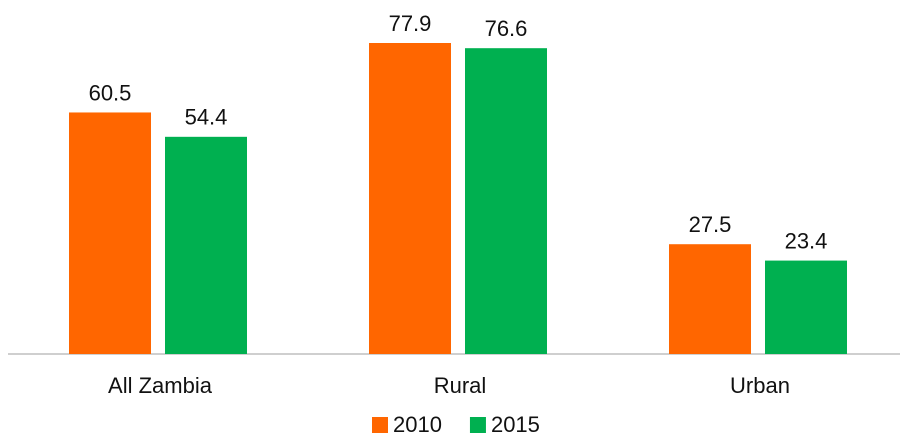 This screenshot has width=900, height=443. Describe the element at coordinates (206, 117) in the screenshot. I see `data-label: 54.4` at that location.